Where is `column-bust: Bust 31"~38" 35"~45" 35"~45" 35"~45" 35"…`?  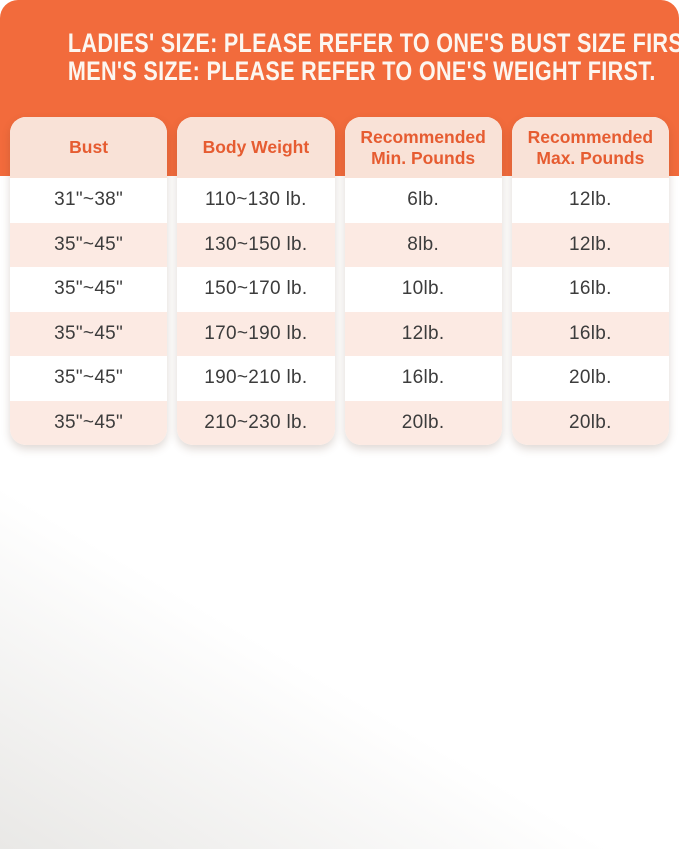 column-bust: Bust 31"~38" 35"~45" 35"~45" 35"~45" 35"… is located at coordinates (89, 281).